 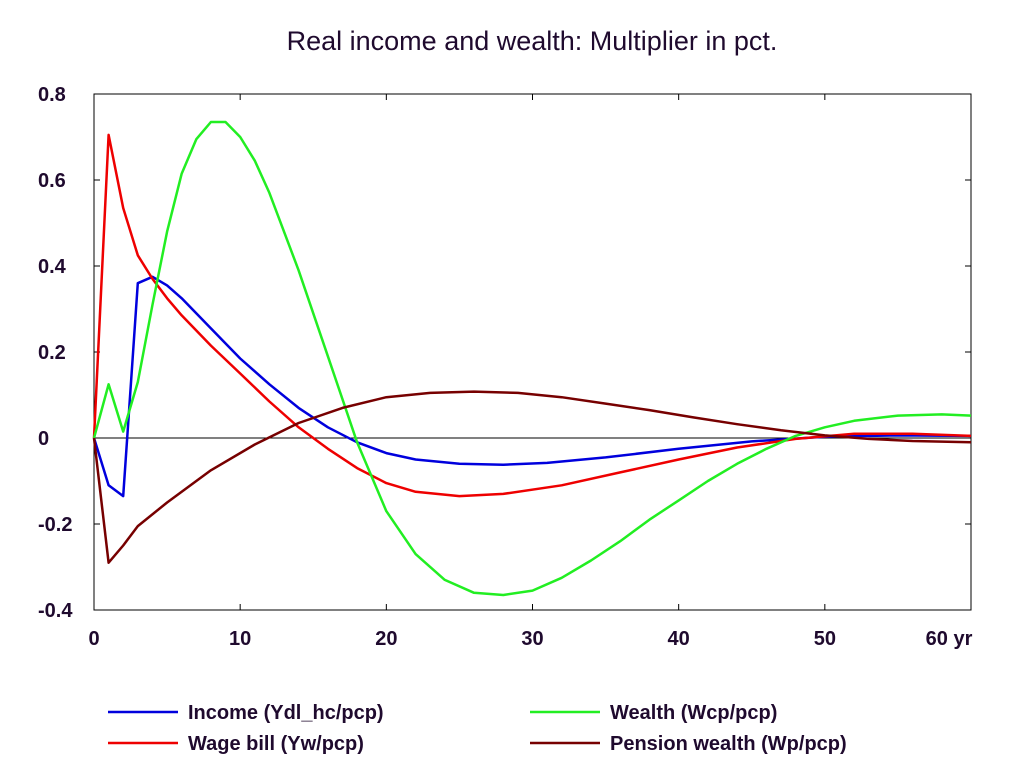 I want to click on x-tick-label: 0, so click(x=93, y=639).